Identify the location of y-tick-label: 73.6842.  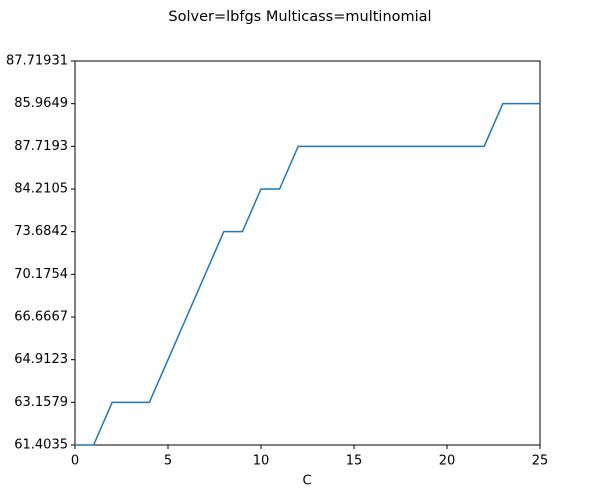
(41, 231).